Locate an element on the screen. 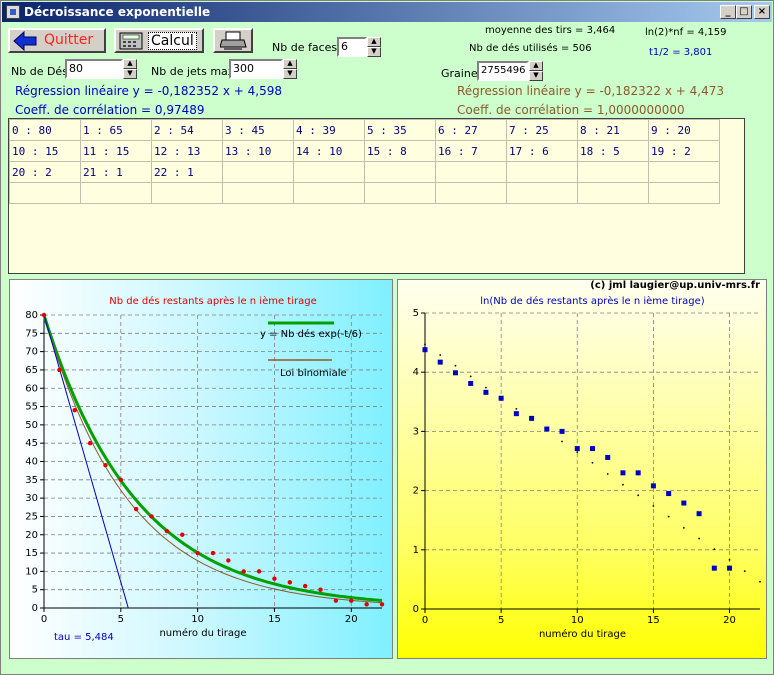  minimize-button: _ is located at coordinates (728, 12).